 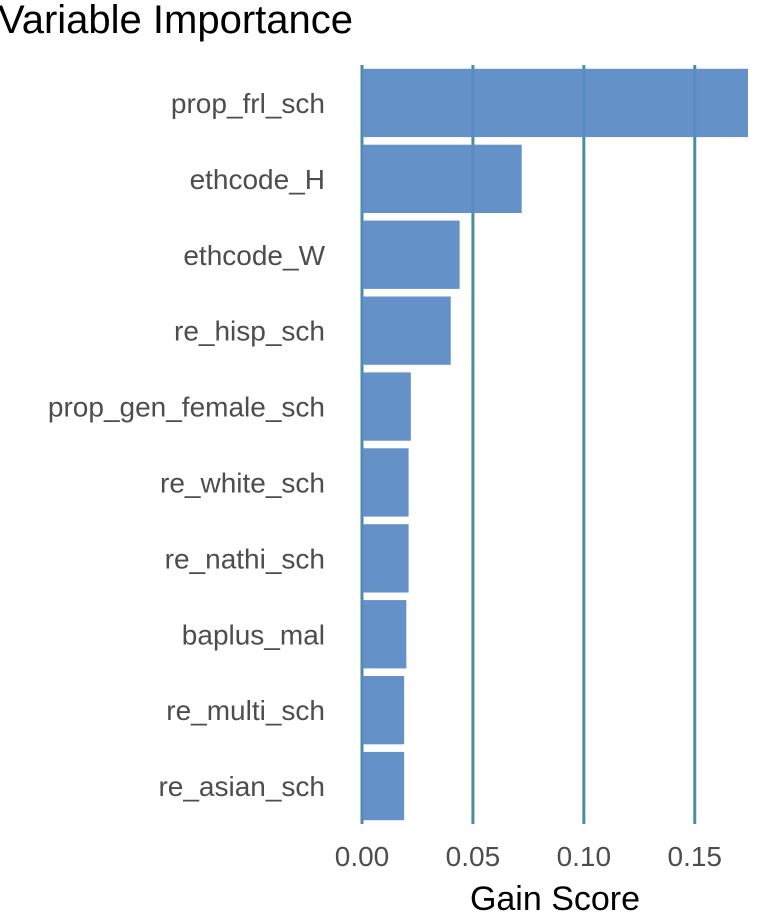 I want to click on category-label: re_asian_sch, so click(x=241, y=786).